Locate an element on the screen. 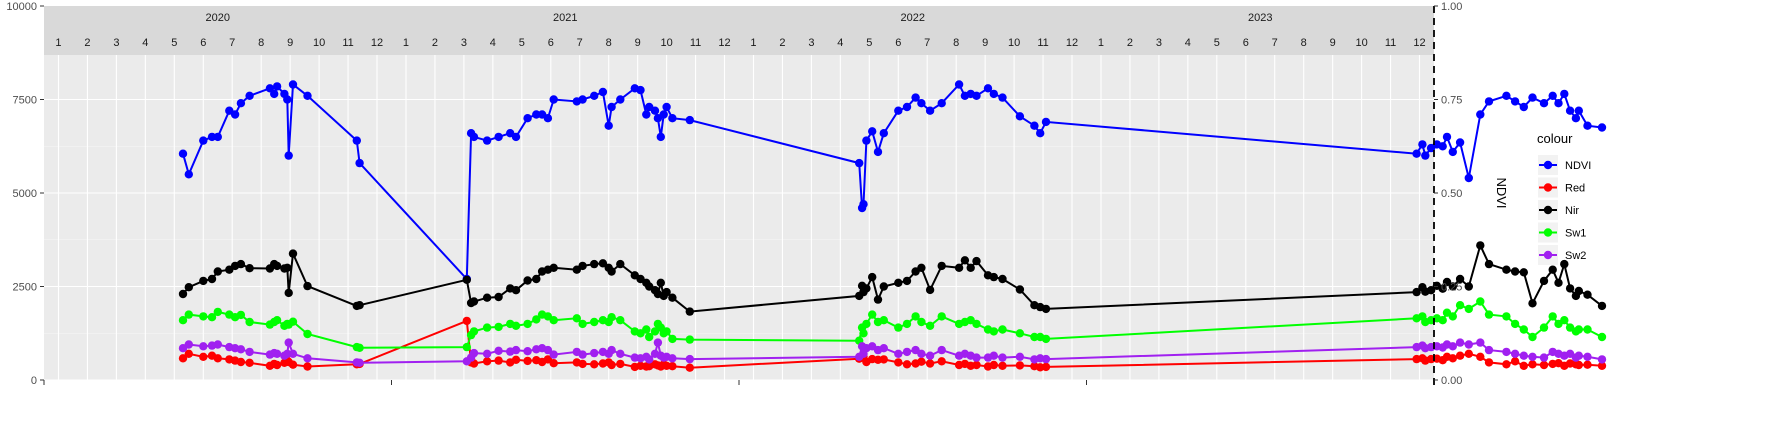 This screenshot has width=1773, height=442. facet-year-label: 2021 is located at coordinates (565, 18).